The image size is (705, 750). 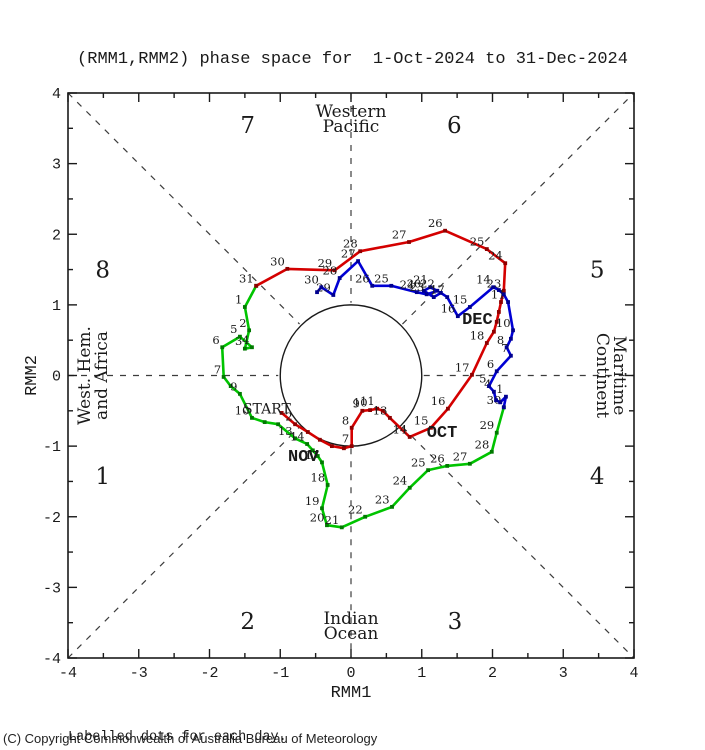 I want to click on dec-day-label: 11, so click(x=498, y=295).